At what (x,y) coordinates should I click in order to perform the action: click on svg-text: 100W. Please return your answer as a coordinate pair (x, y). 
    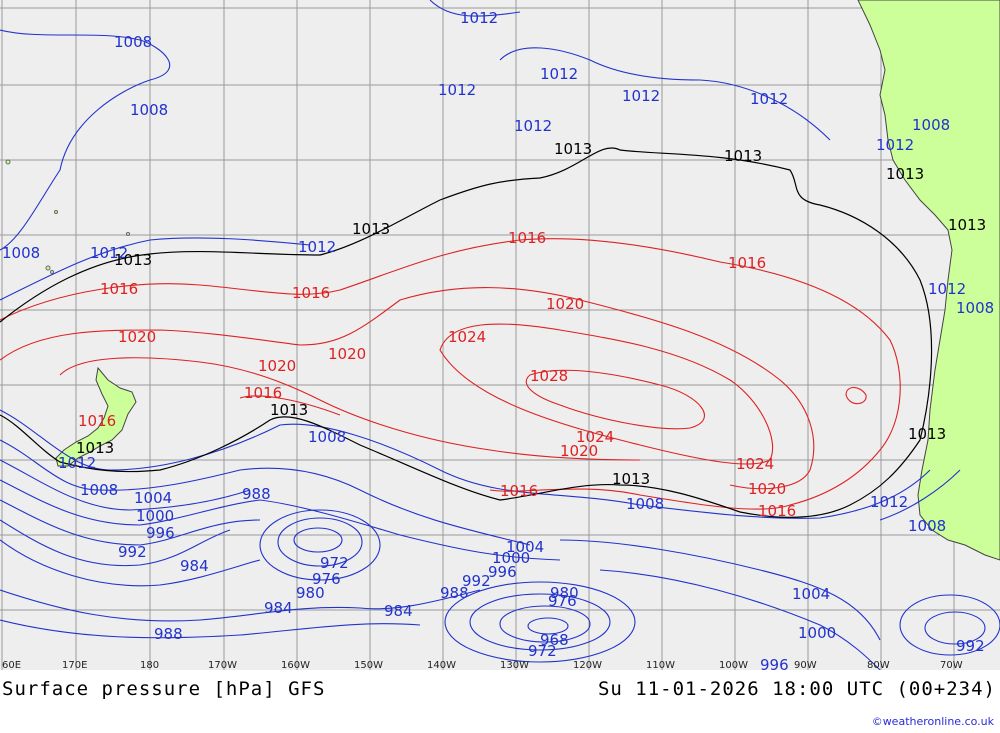
    Looking at the image, I should click on (733, 665).